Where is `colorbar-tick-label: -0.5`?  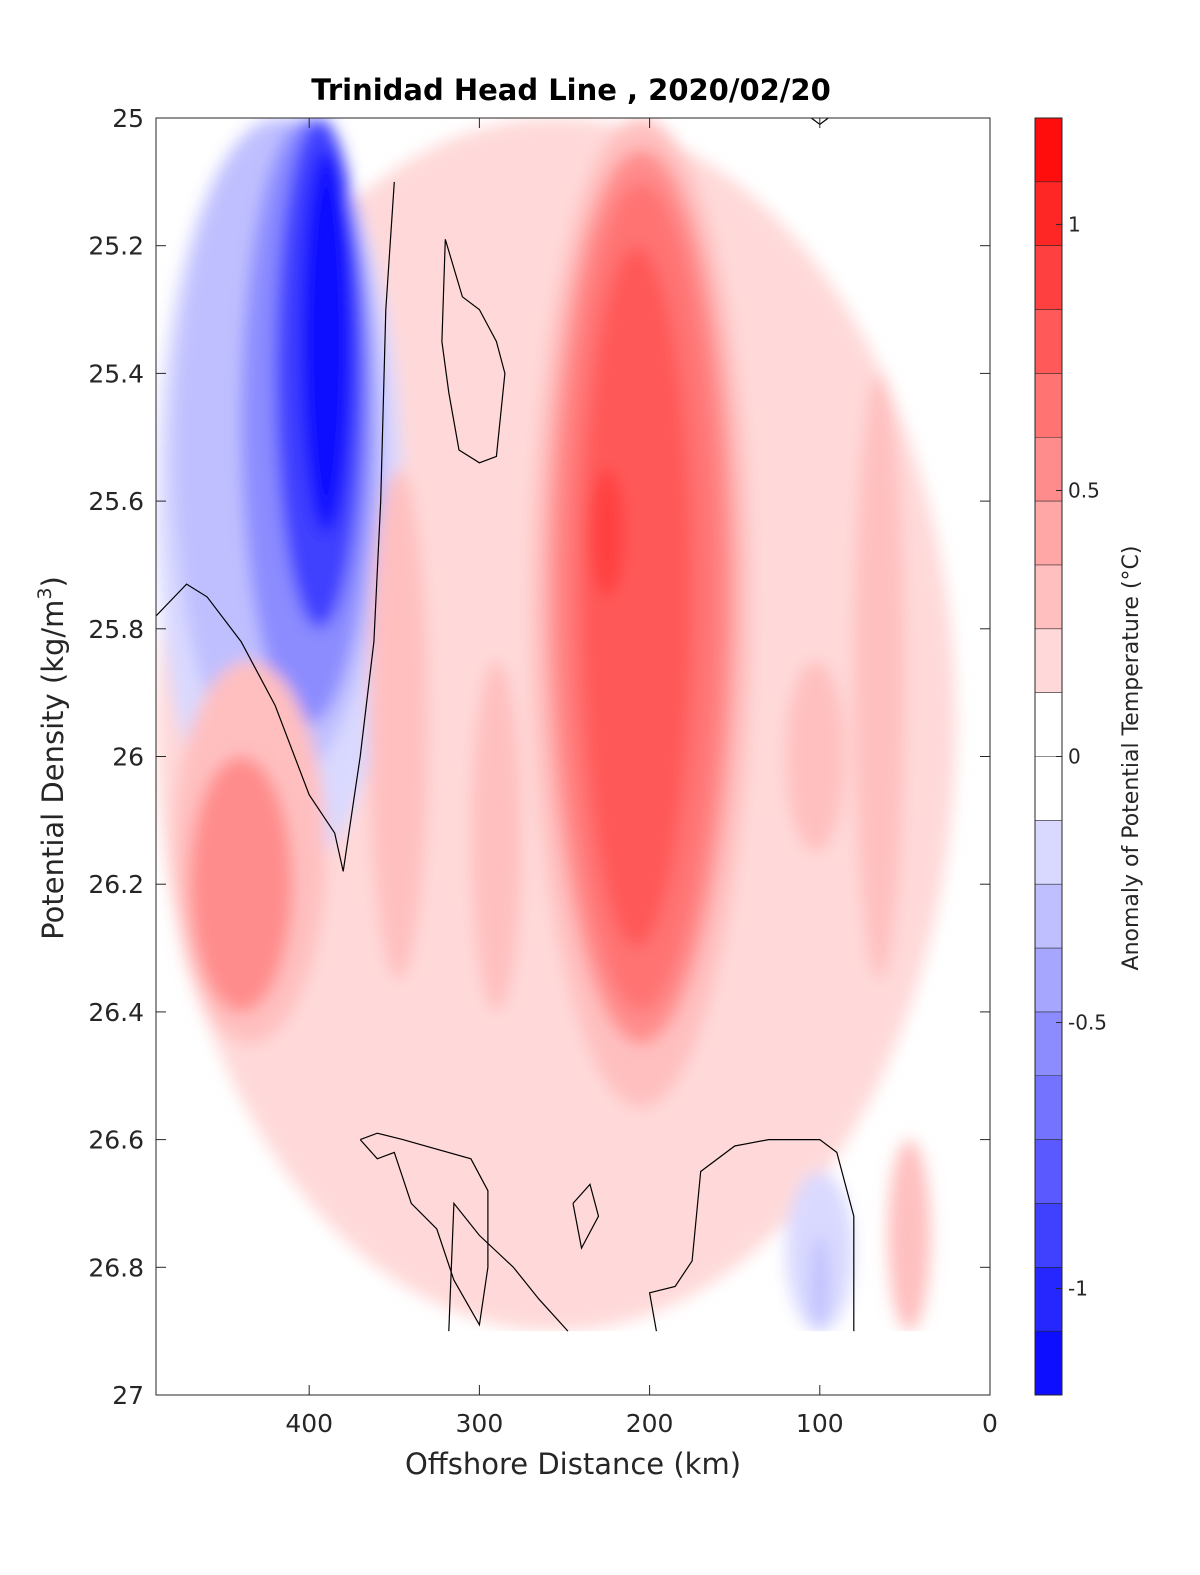
colorbar-tick-label: -0.5 is located at coordinates (1087, 1023).